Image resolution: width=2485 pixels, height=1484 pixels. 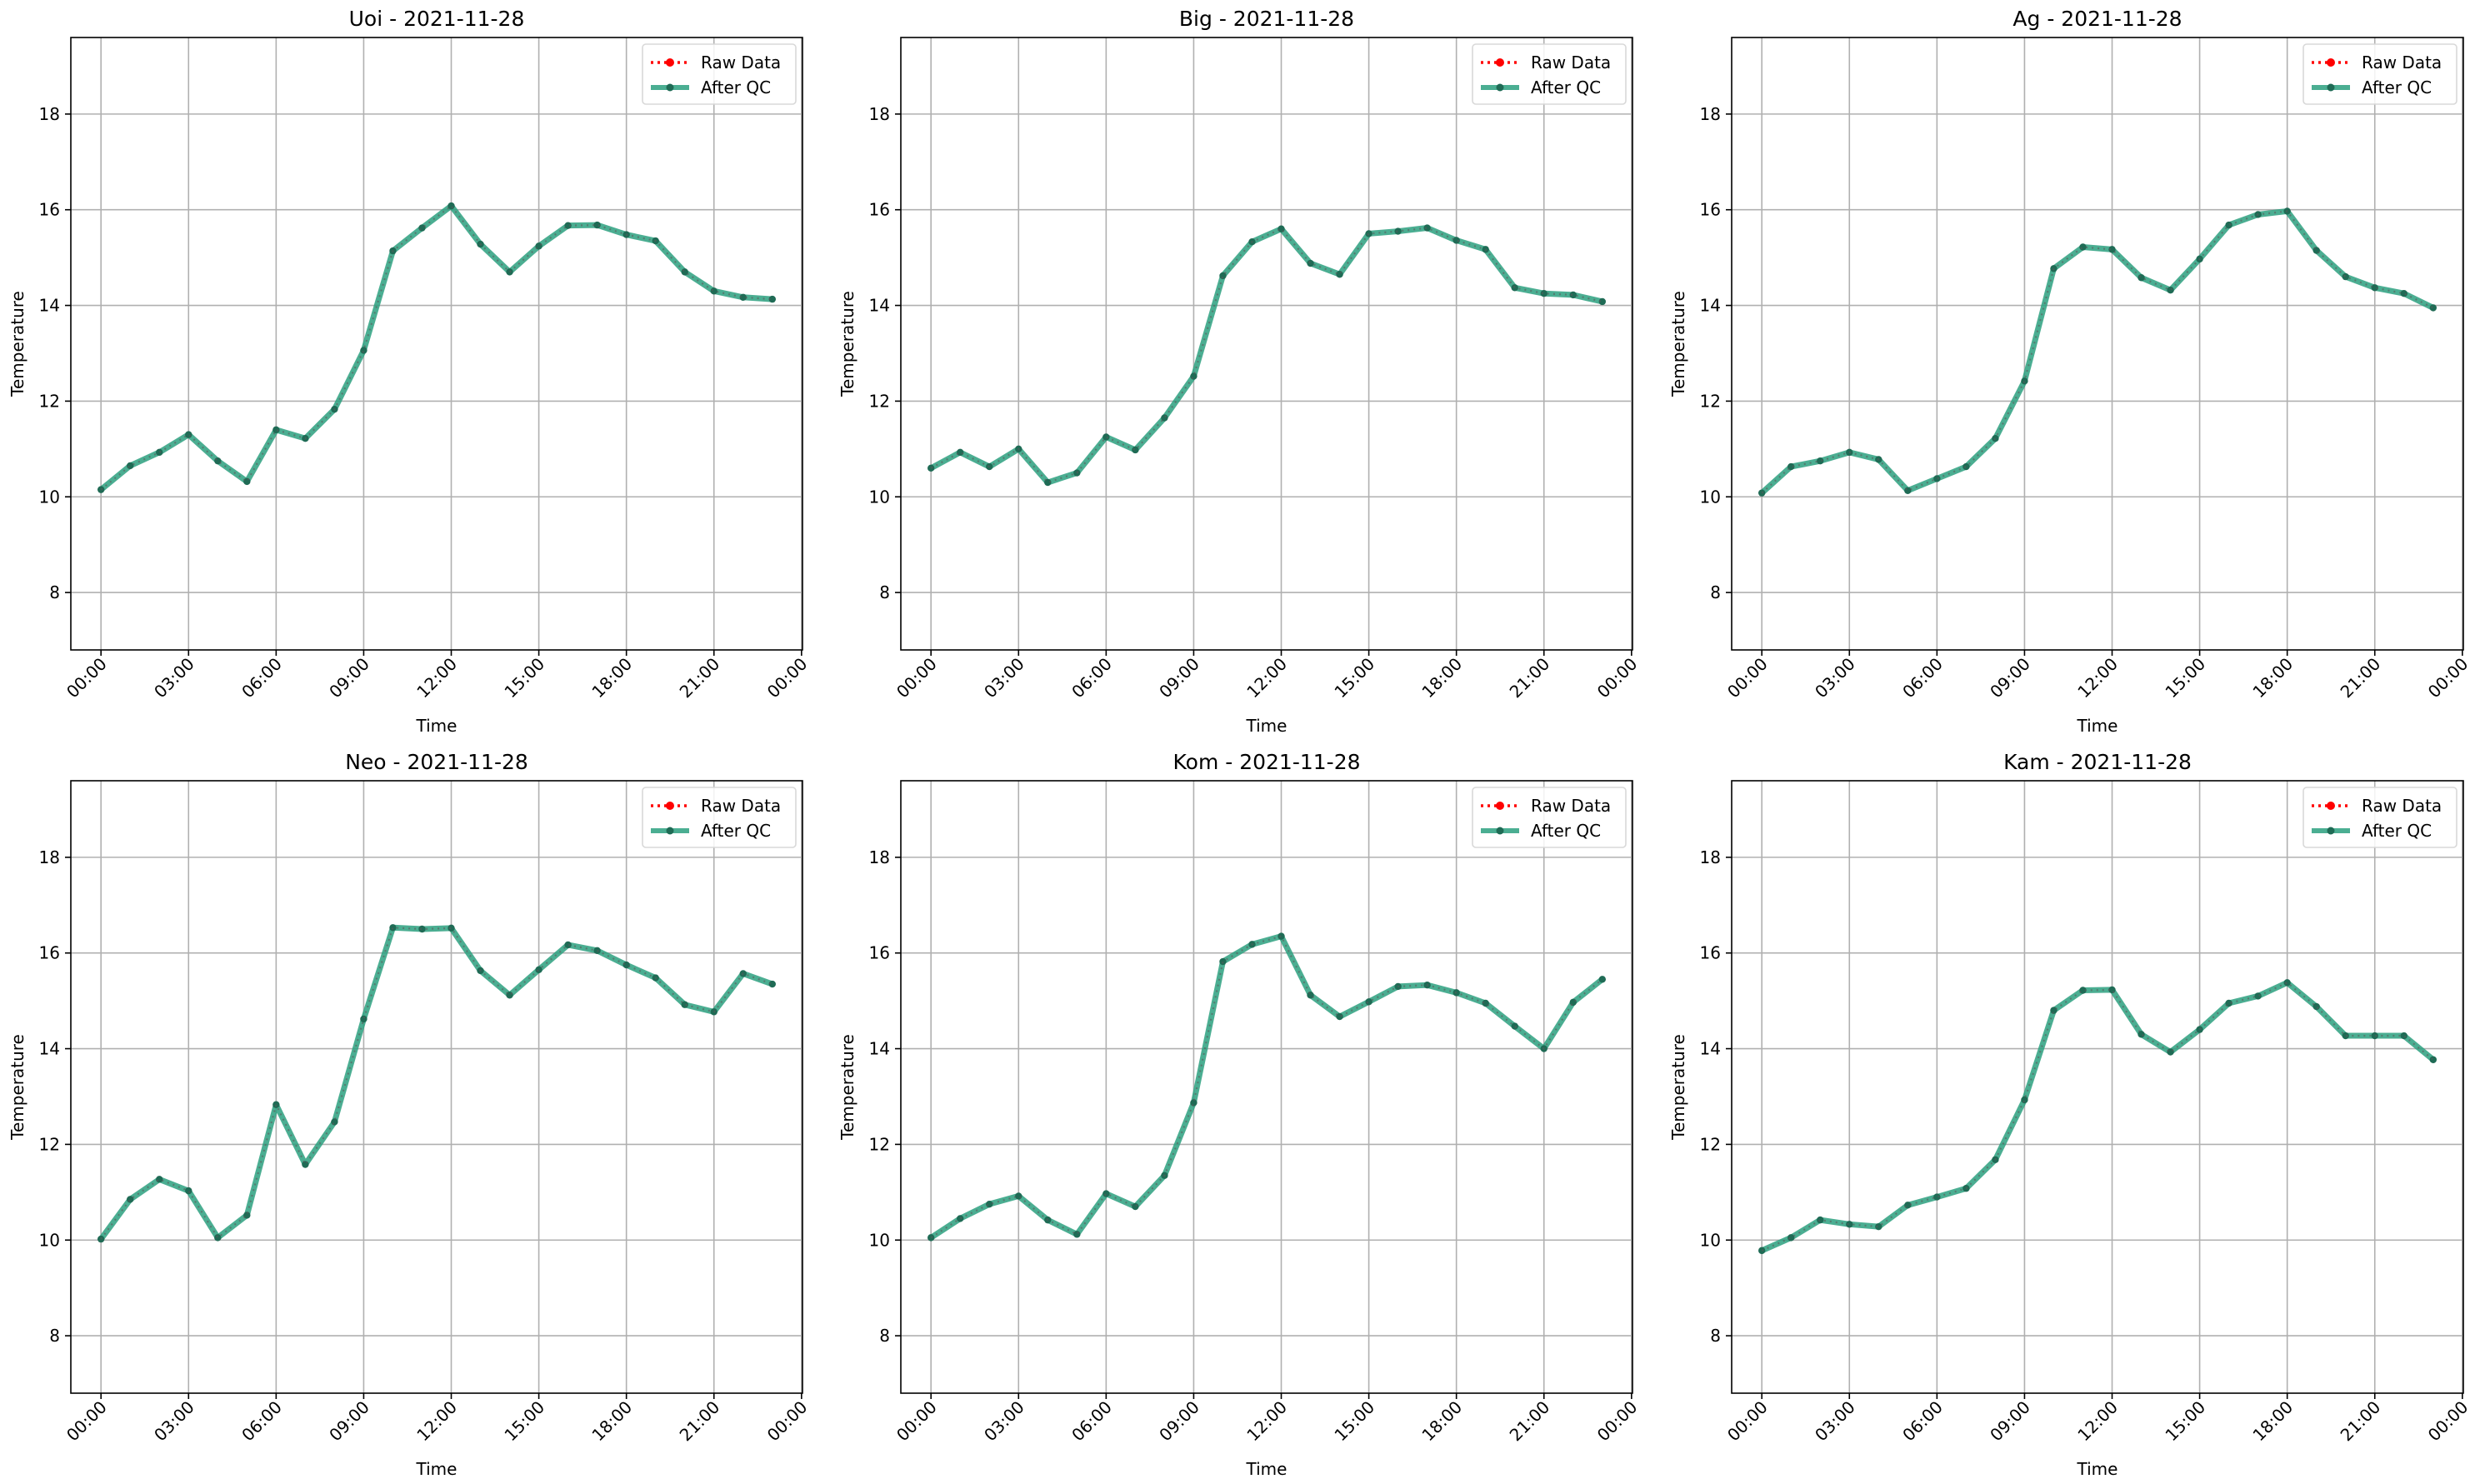 I want to click on legend-marker-after-qc, so click(x=1500, y=831).